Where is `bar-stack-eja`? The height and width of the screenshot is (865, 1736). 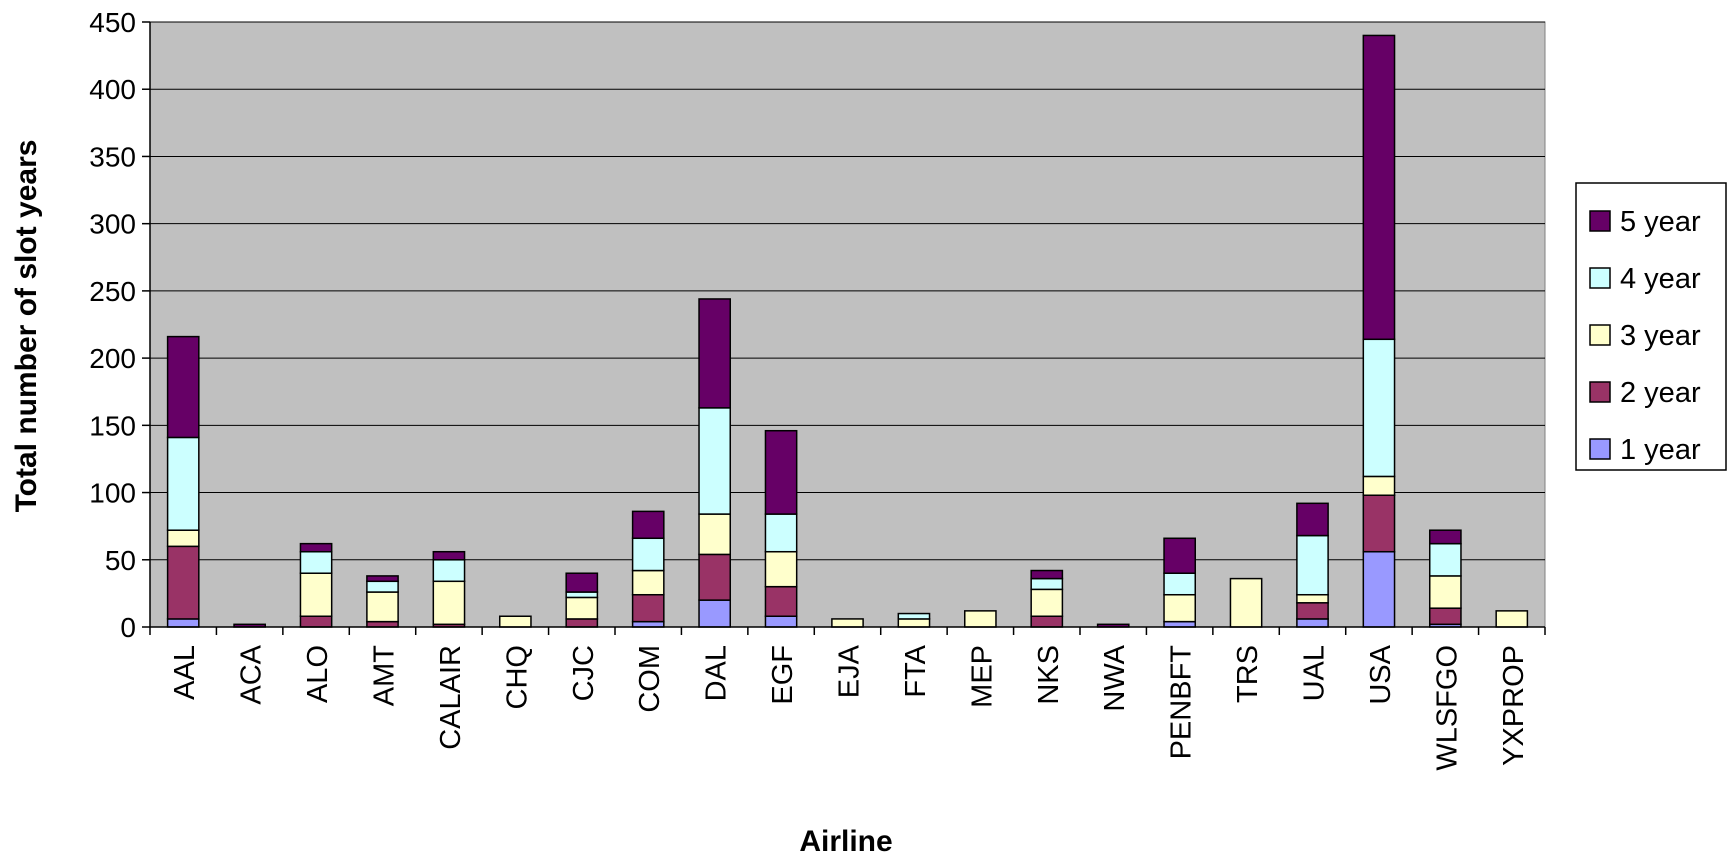 bar-stack-eja is located at coordinates (847, 623).